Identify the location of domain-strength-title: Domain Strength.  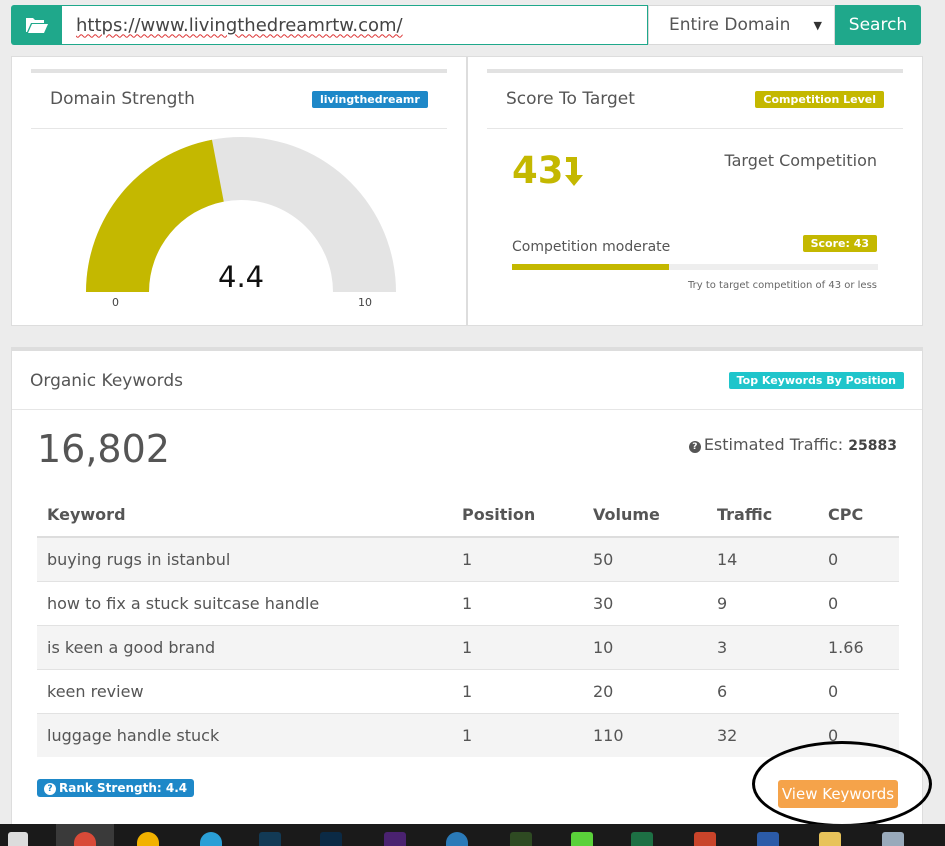
(122, 99).